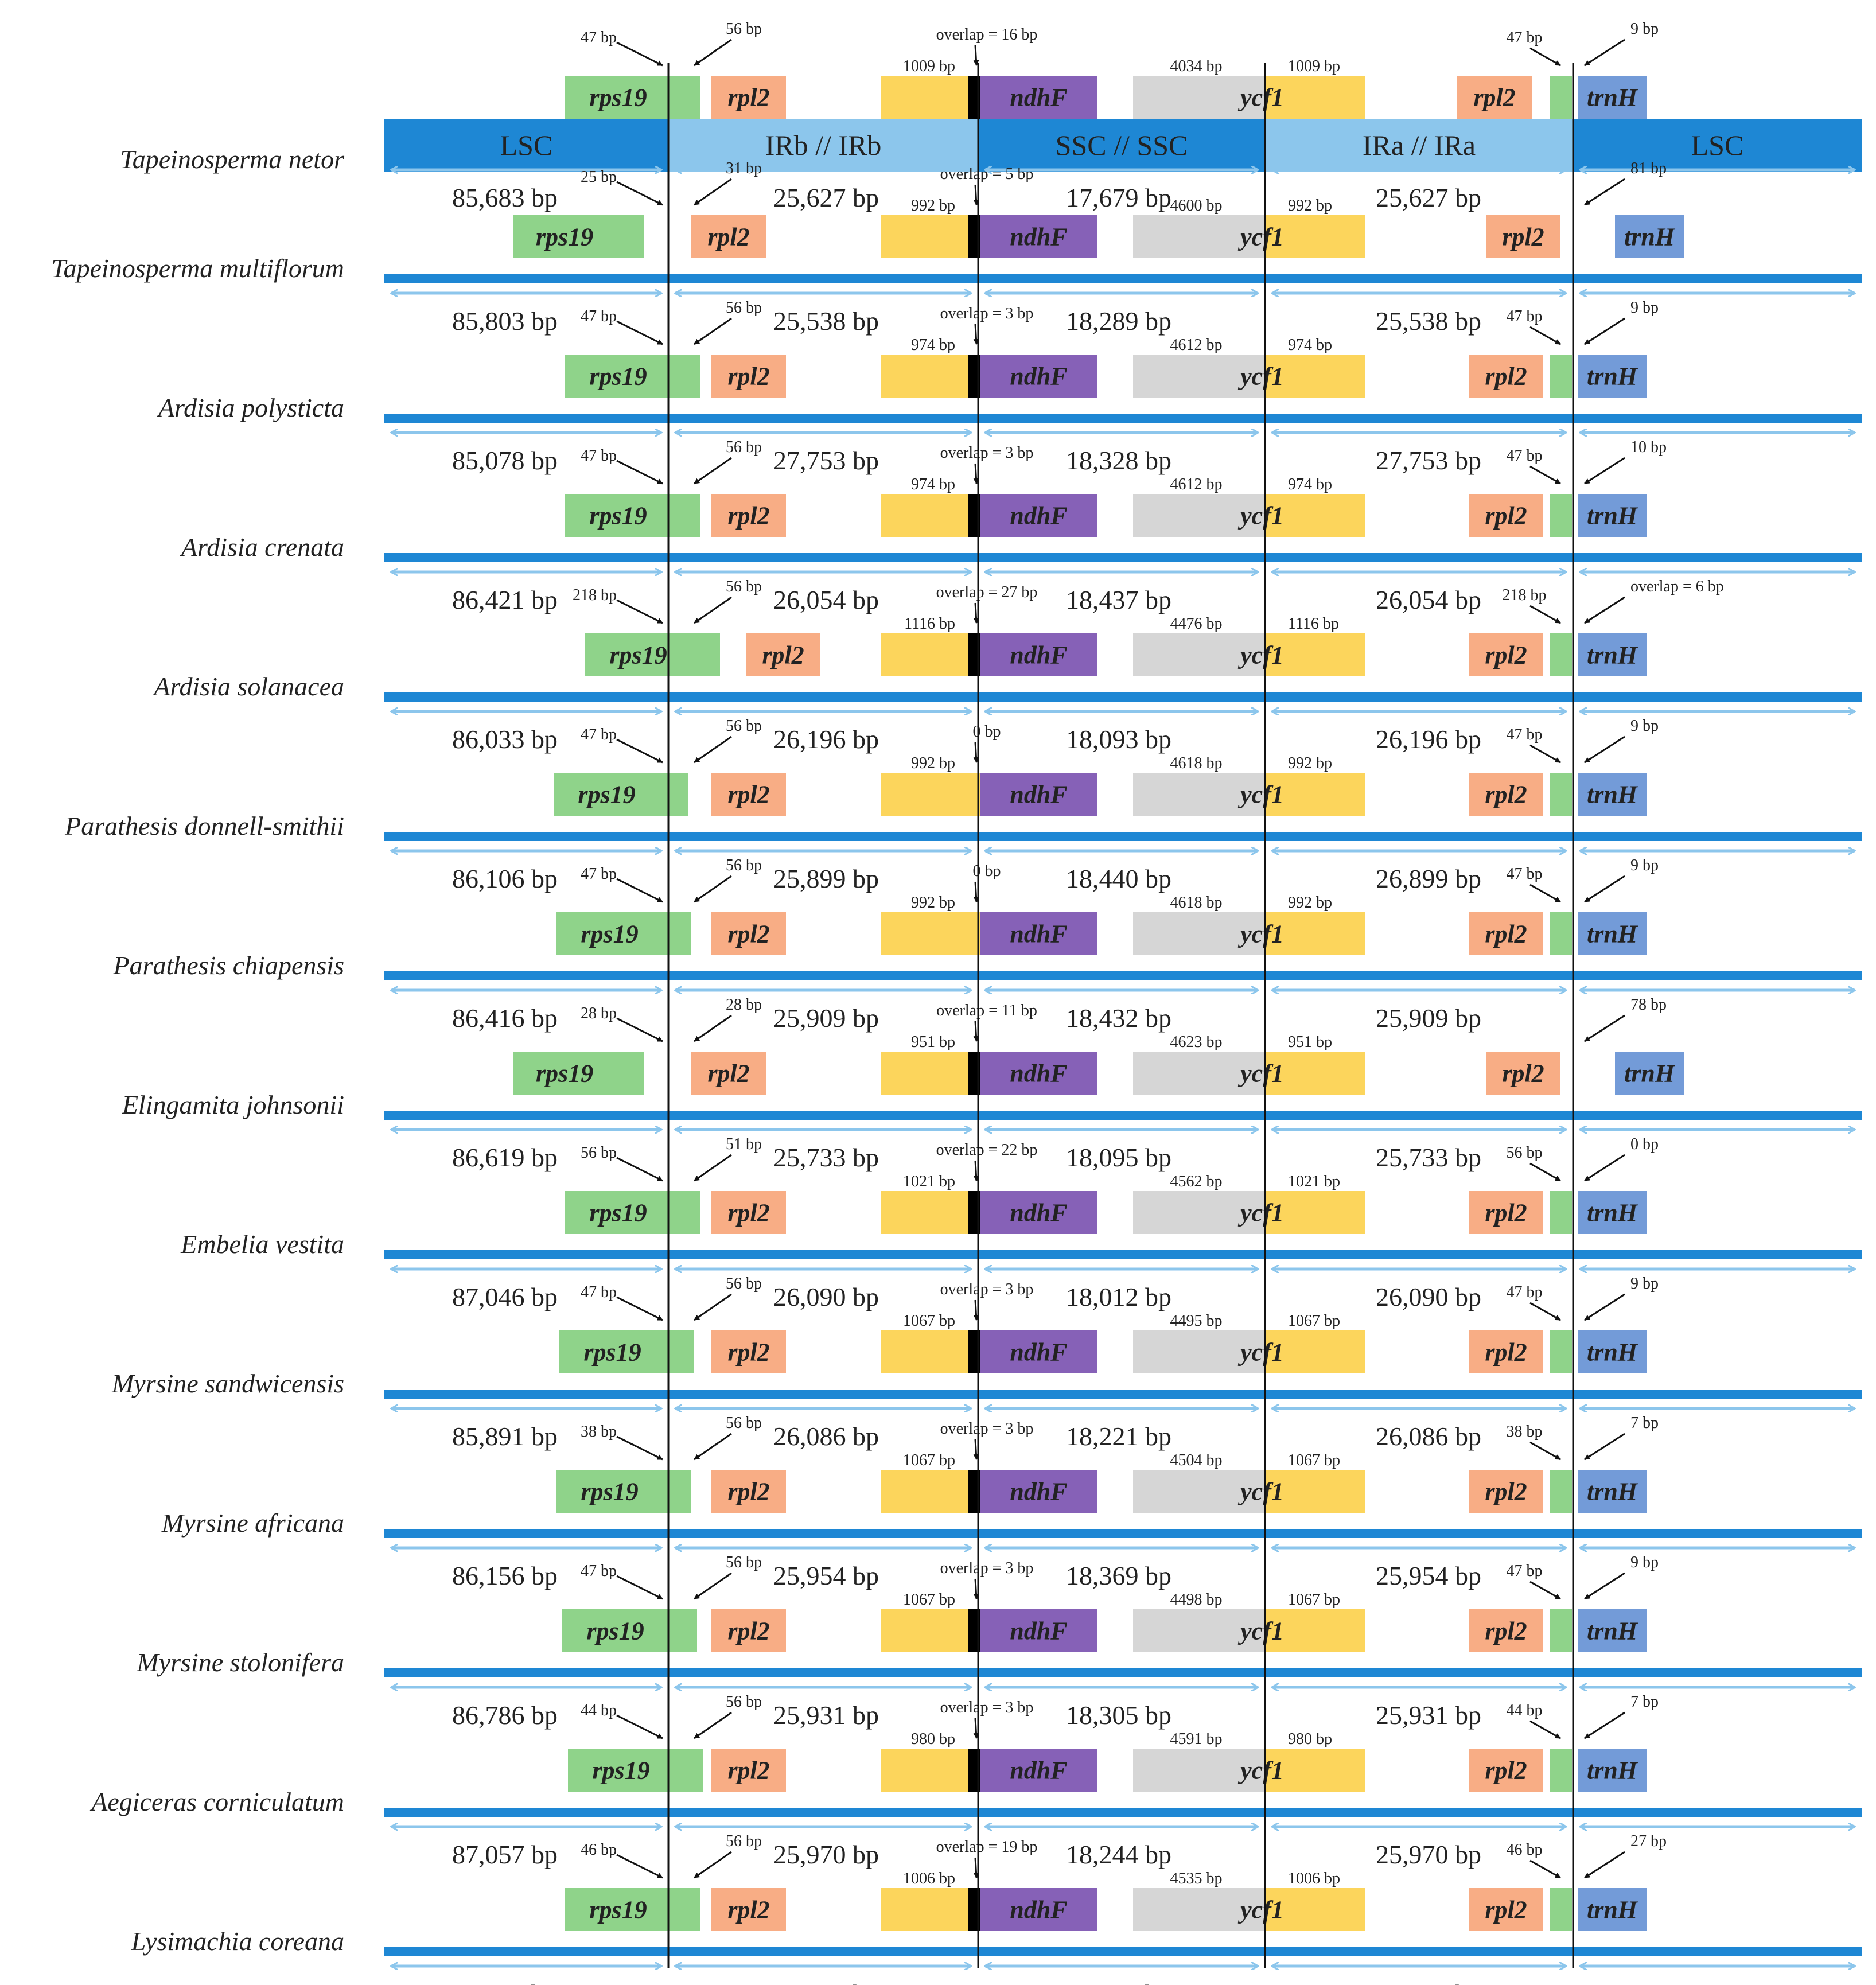 The width and height of the screenshot is (1876, 1985). I want to click on ndhF-overlap-label: overlap = 5 bp, so click(987, 174).